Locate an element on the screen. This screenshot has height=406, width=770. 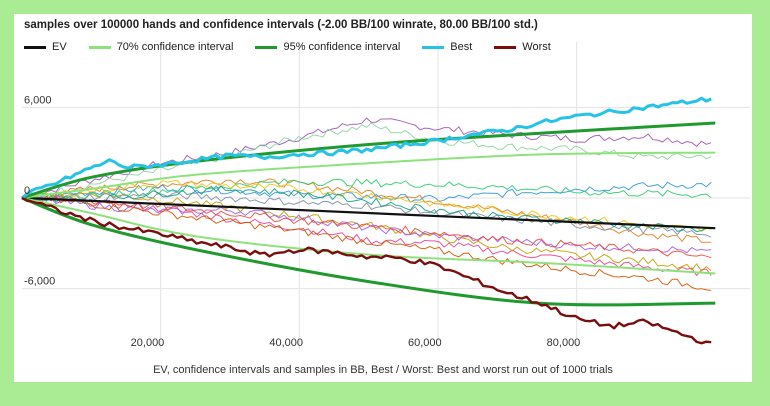
legend-item-worst: Worst is located at coordinates (522, 47).